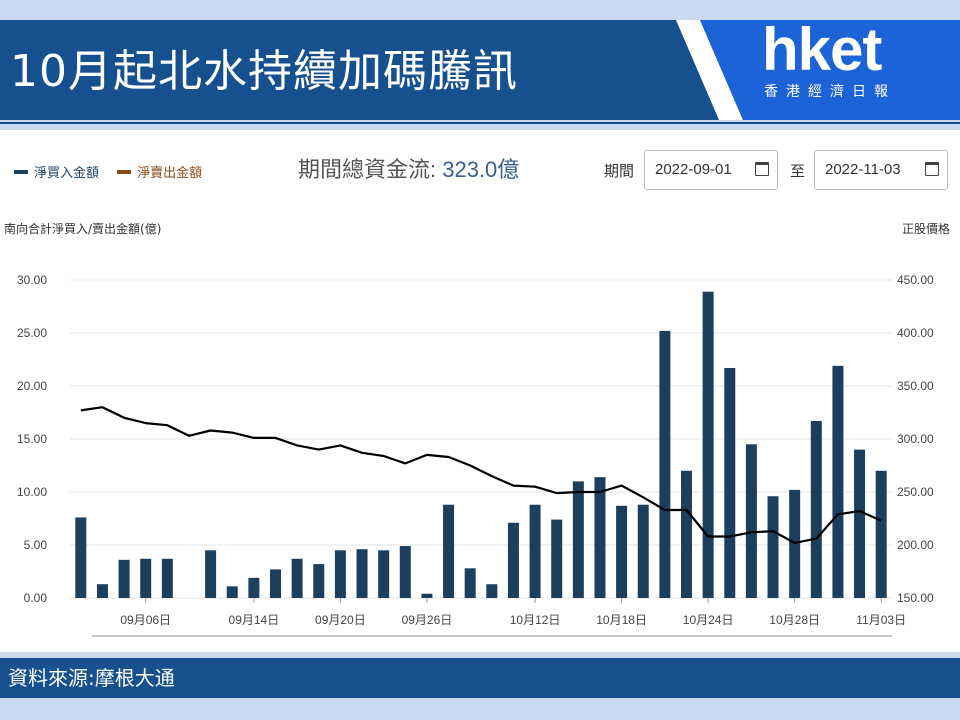  I want to click on x-axis-tick-label: 09月06日, so click(145, 620).